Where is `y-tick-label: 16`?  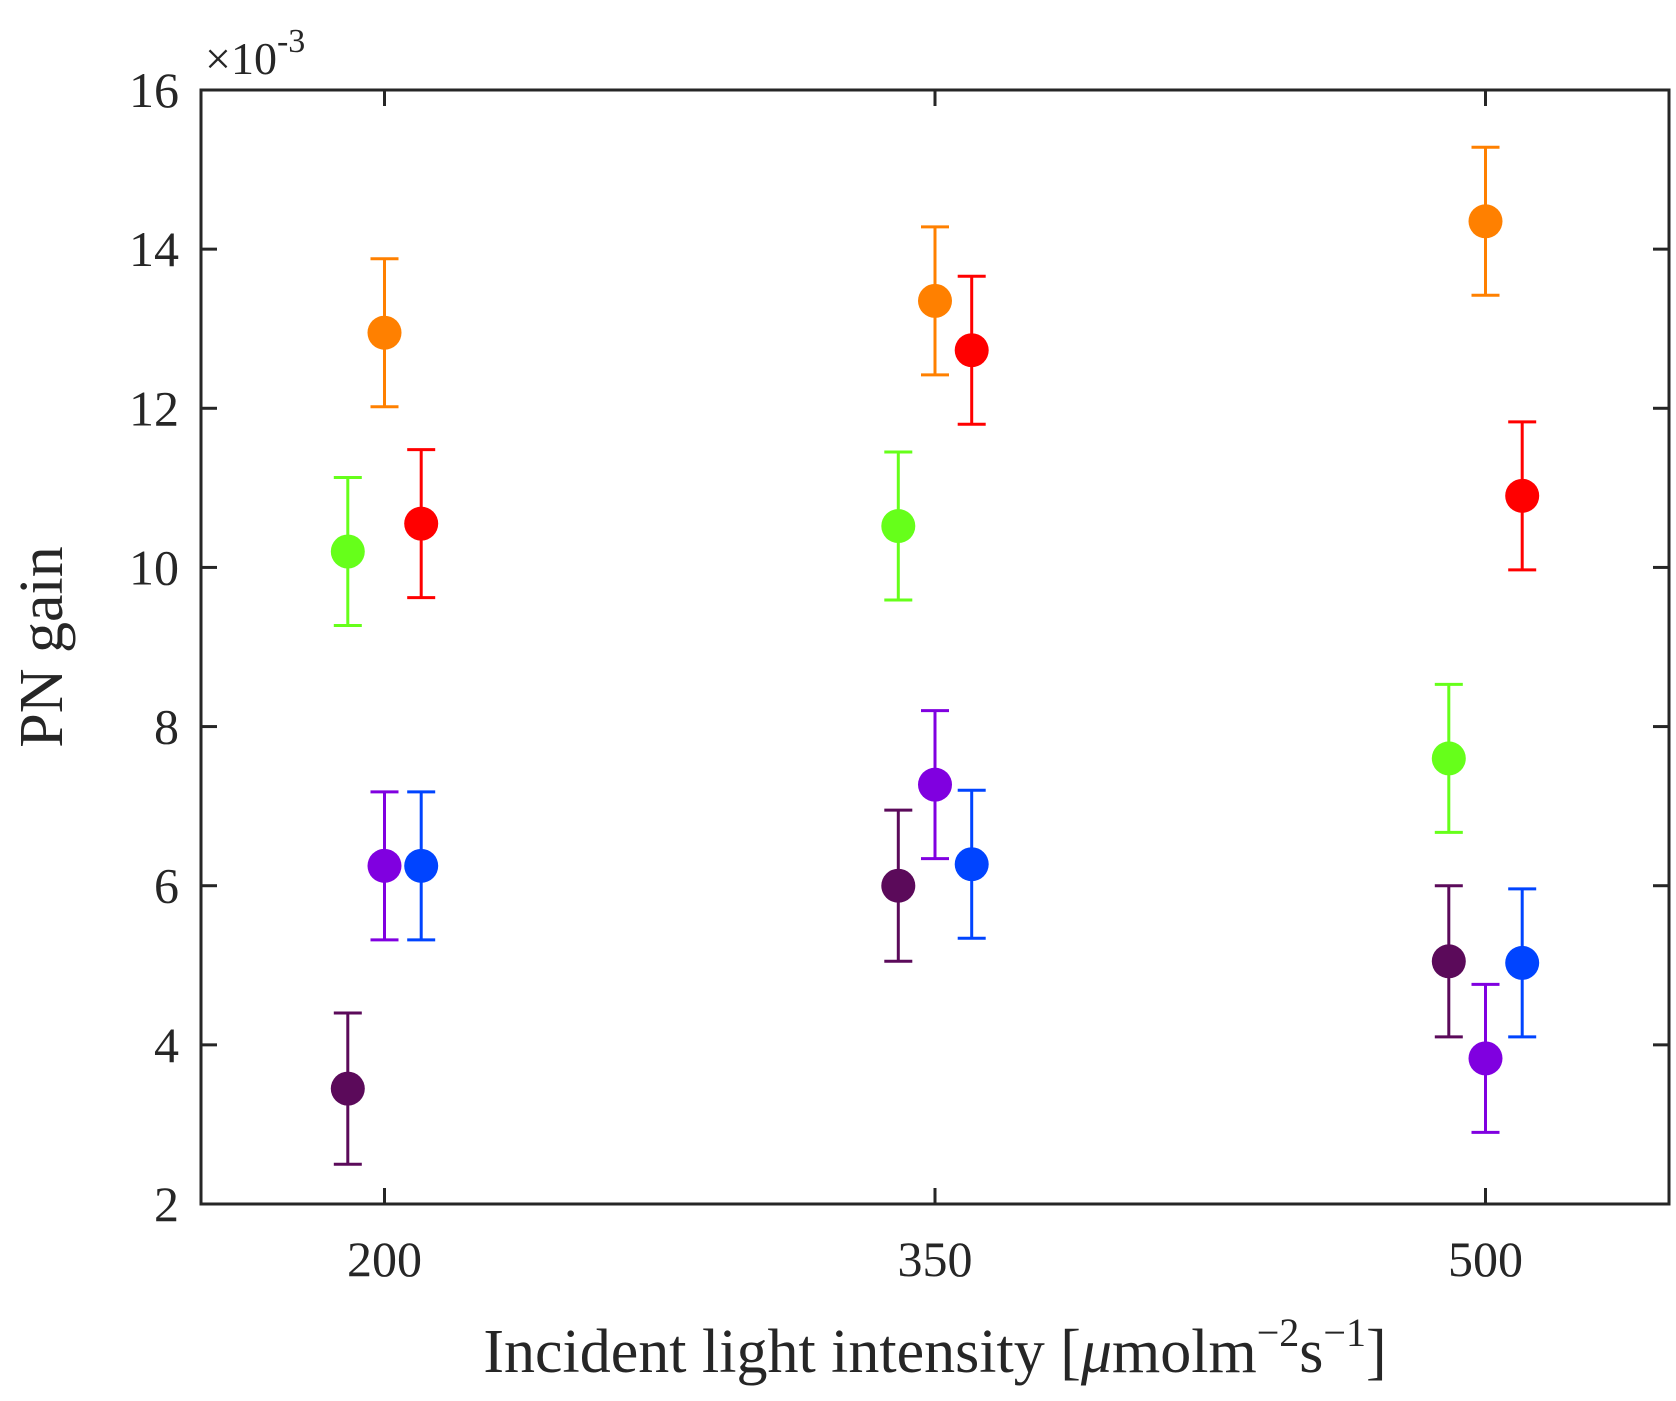 y-tick-label: 16 is located at coordinates (154, 90).